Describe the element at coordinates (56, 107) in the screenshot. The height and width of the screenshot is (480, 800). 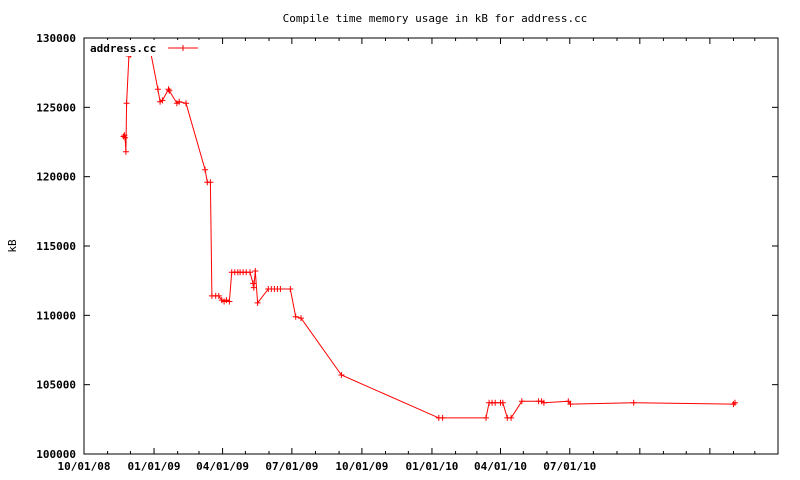
I see `y-tick-label: 125000` at that location.